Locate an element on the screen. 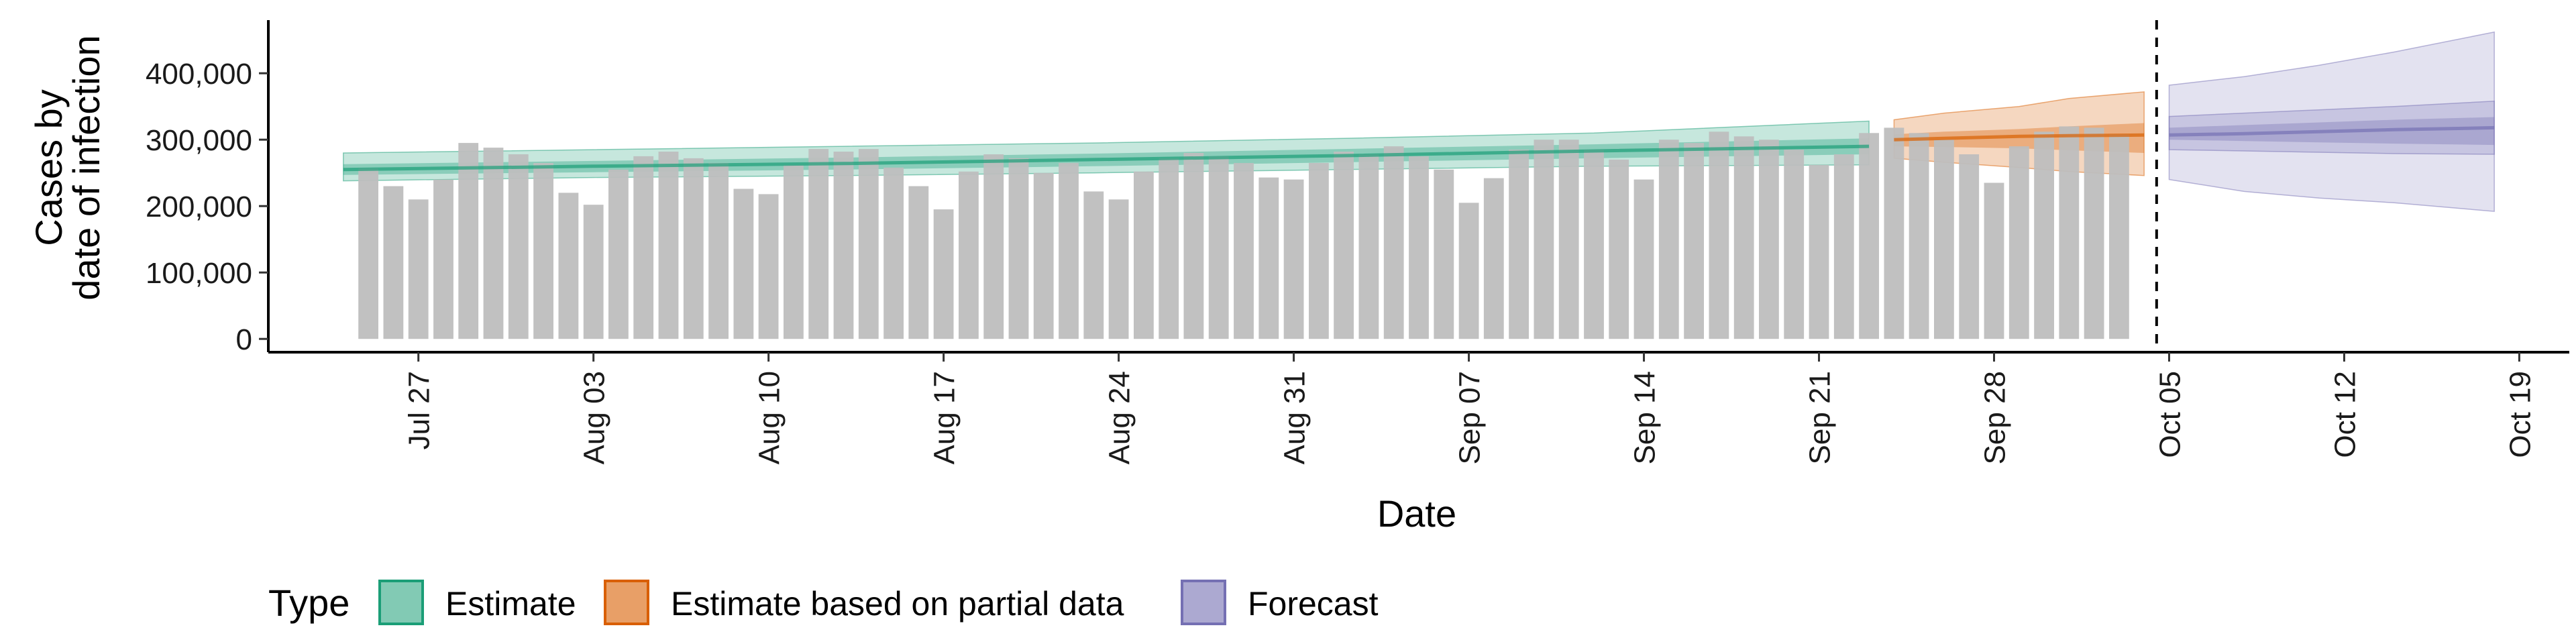  x-tick-label: Jul 27 is located at coordinates (419, 410).